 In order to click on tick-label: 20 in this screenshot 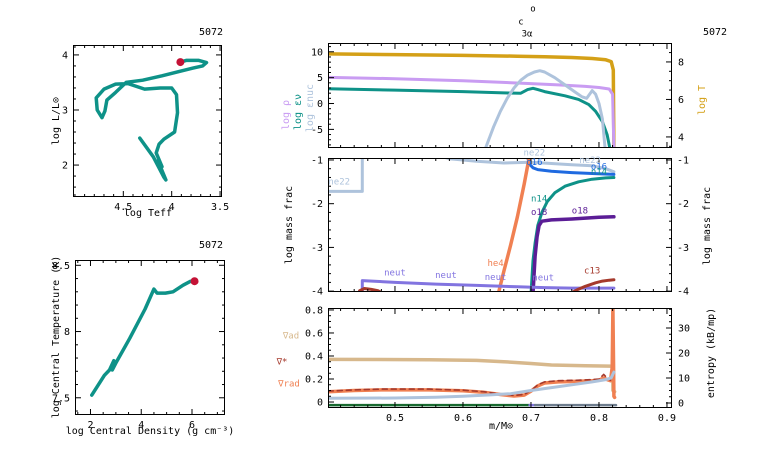, I will do `click(684, 354)`.